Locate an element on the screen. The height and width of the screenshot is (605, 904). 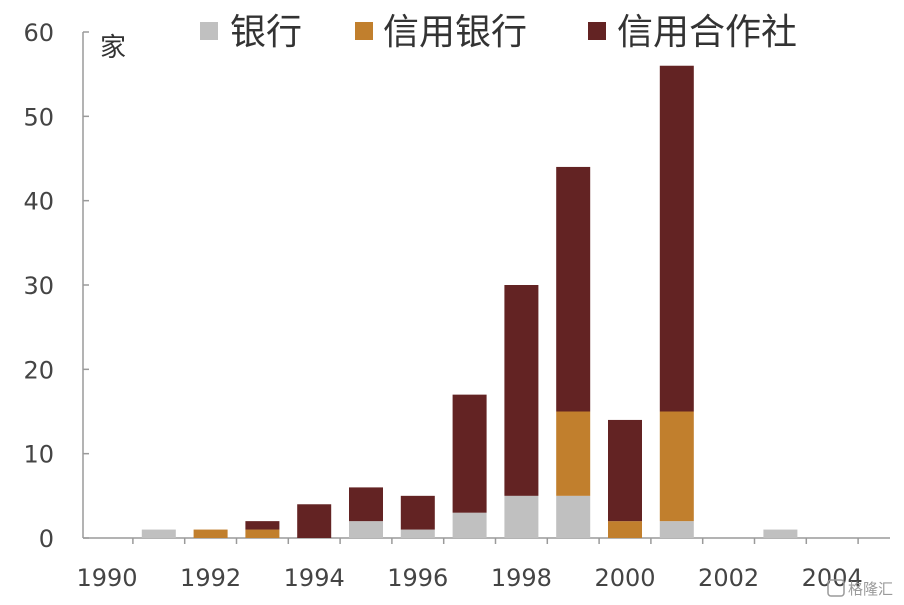
bar-credit-cooperative-1994 is located at coordinates (314, 521).